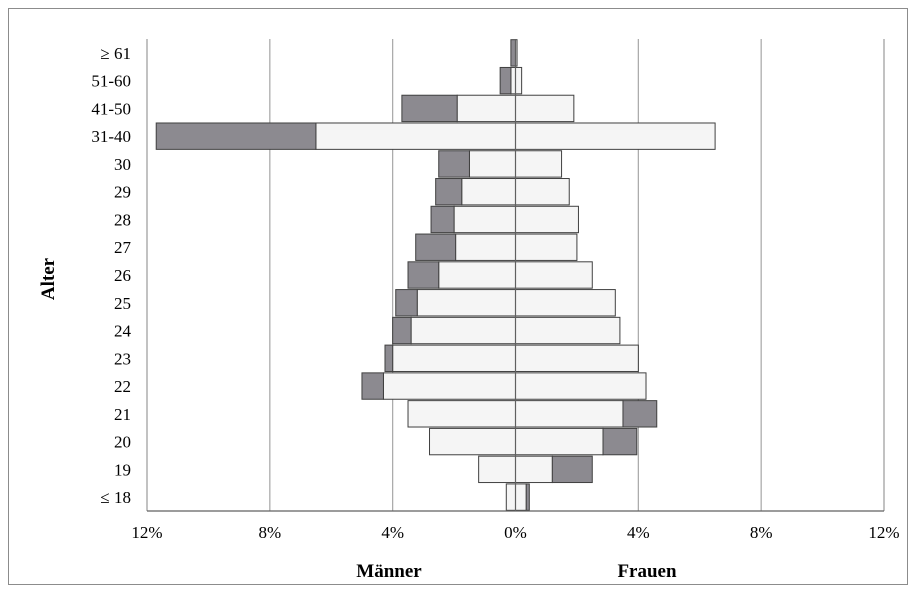  I want to click on y-tick-label: 27, so click(123, 247).